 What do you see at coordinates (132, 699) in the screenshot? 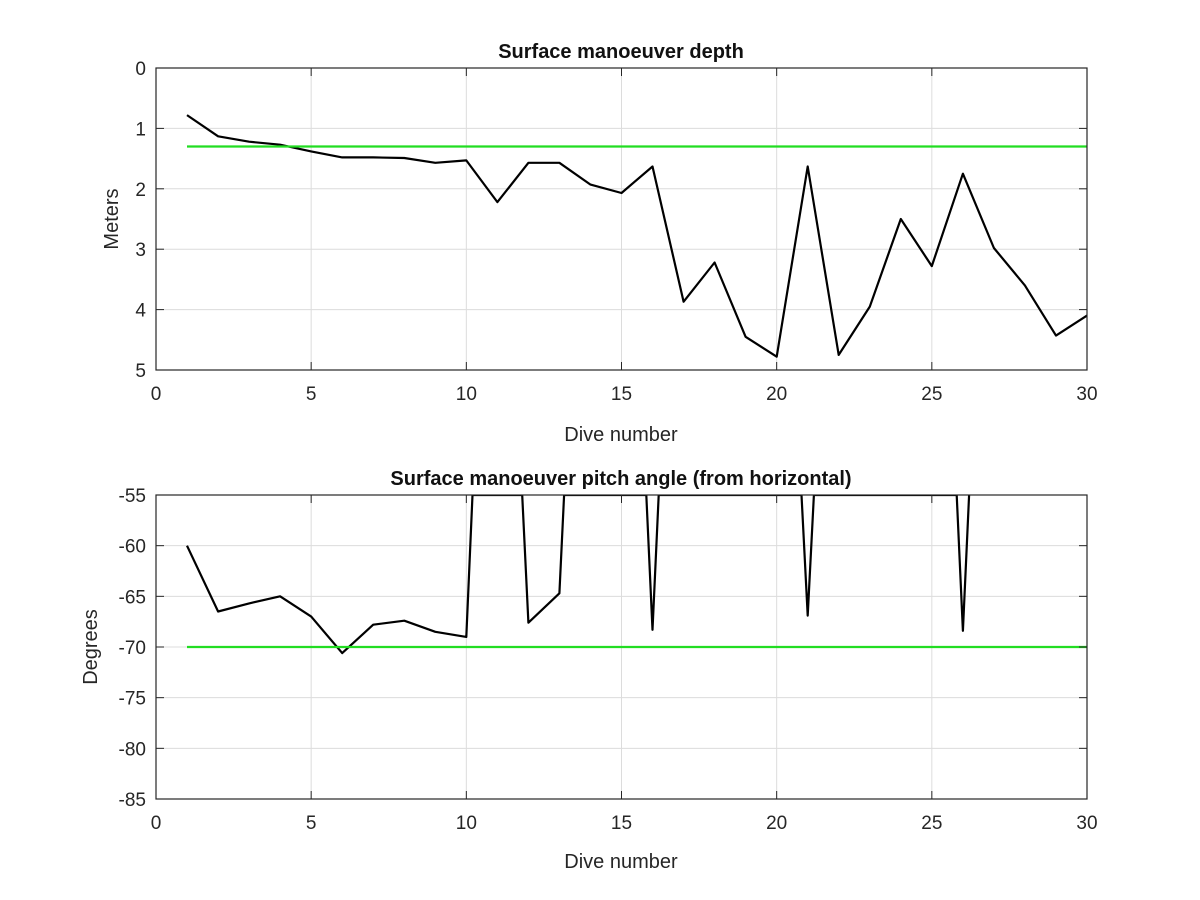
I see `pitch-y-tick-label: -75` at bounding box center [132, 699].